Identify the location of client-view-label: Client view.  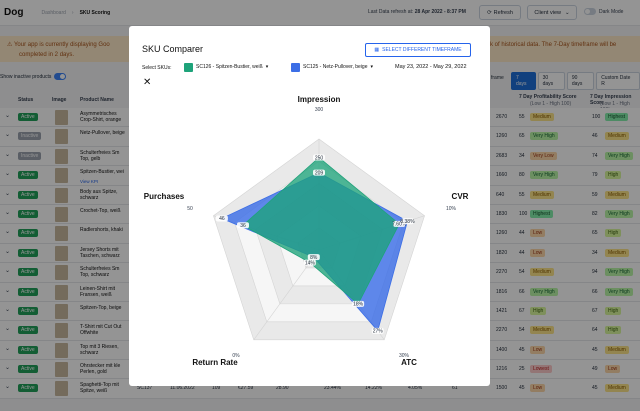
(547, 12).